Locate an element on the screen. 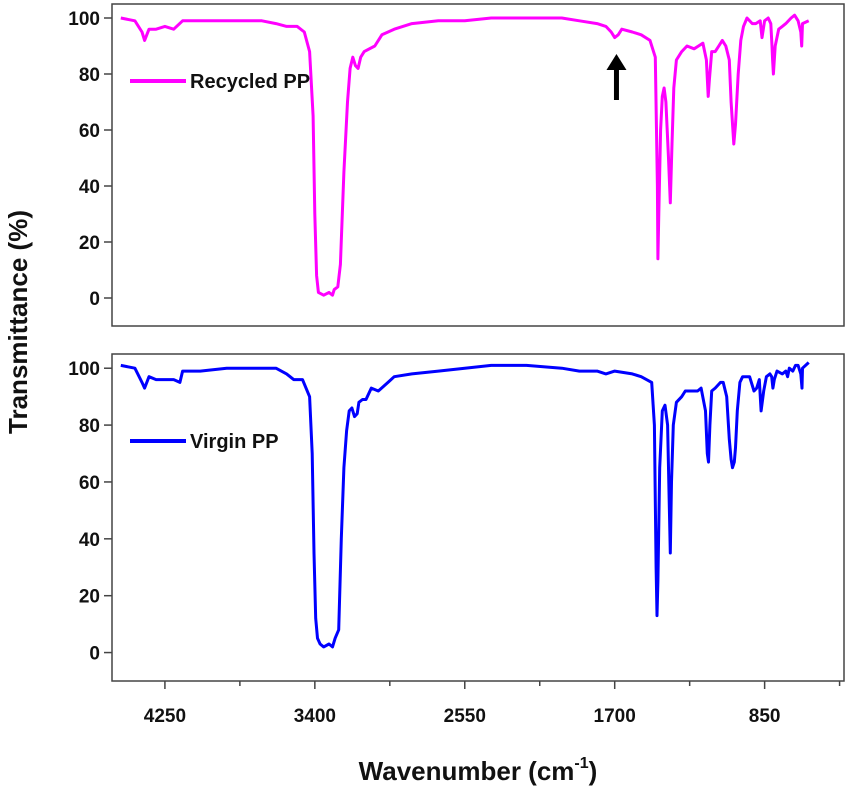  recycled-pp-y-tick-label: 40 is located at coordinates (89, 187).